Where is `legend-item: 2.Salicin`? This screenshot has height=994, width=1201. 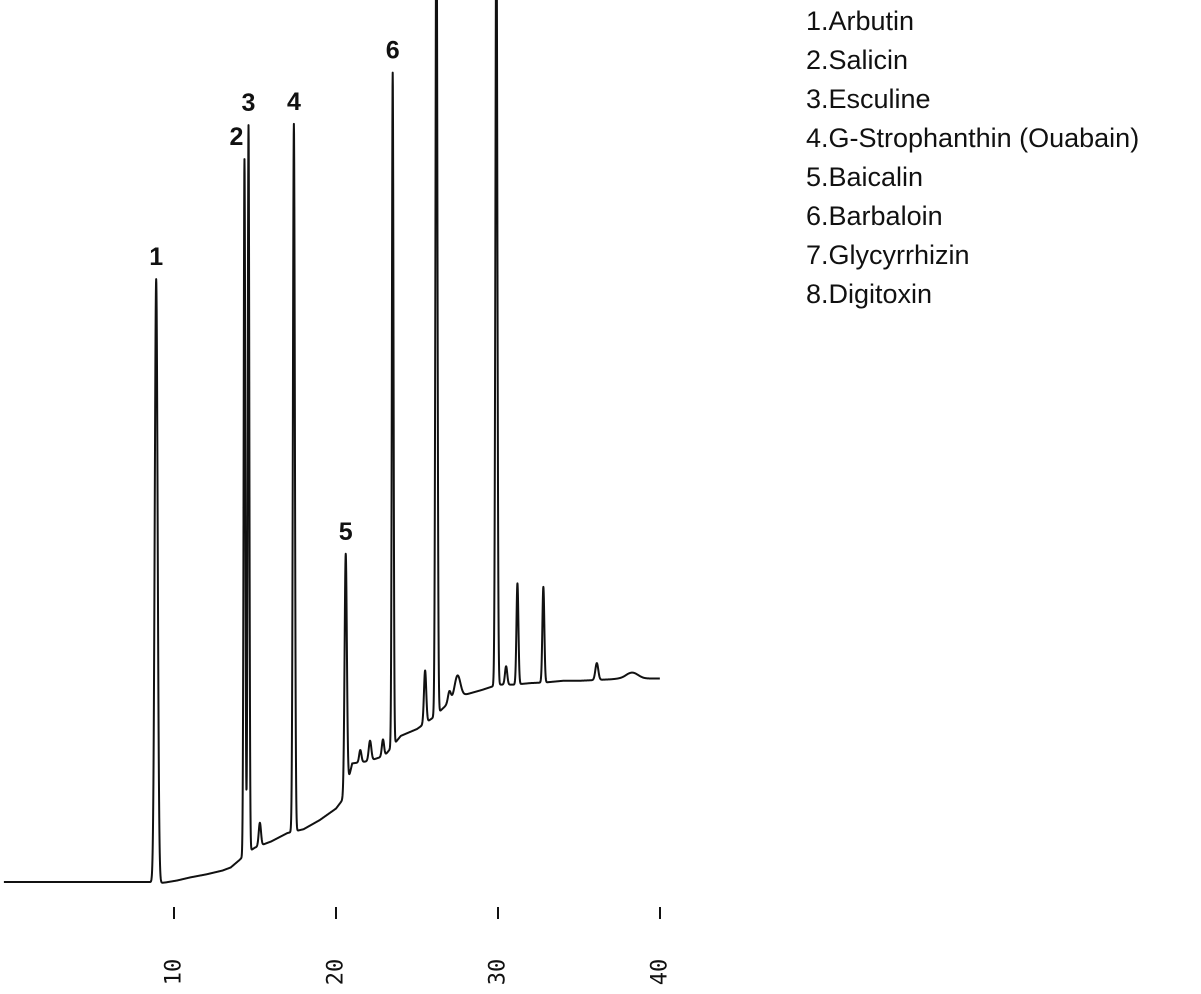
legend-item: 2.Salicin is located at coordinates (857, 60).